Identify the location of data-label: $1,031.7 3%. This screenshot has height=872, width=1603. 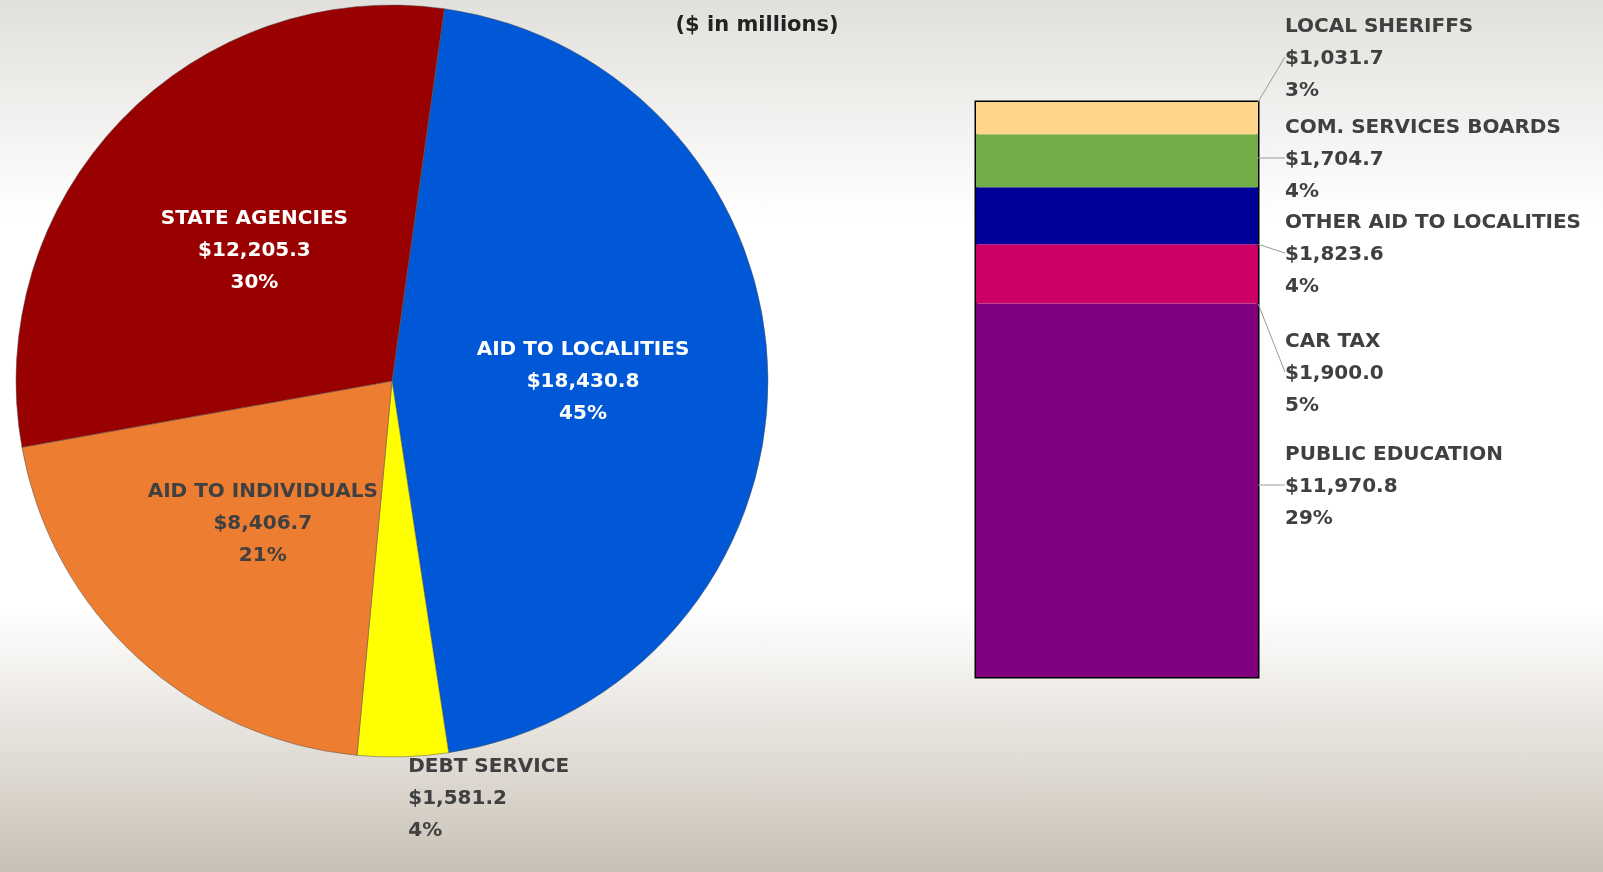
(1334, 73).